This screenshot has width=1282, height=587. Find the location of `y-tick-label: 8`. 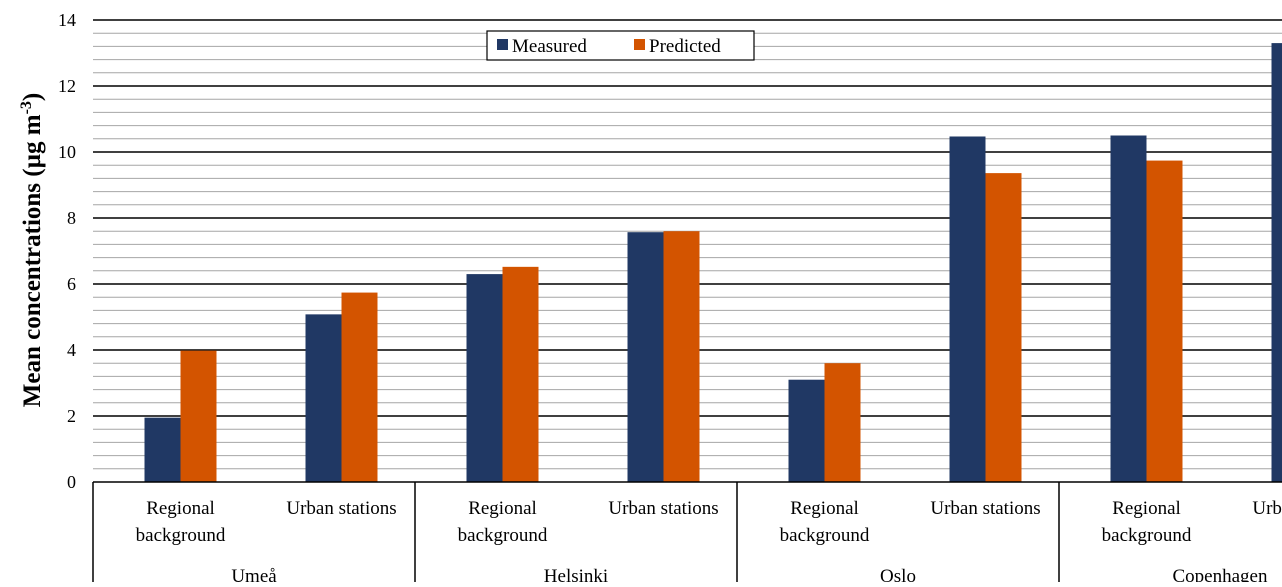

y-tick-label: 8 is located at coordinates (71, 218).